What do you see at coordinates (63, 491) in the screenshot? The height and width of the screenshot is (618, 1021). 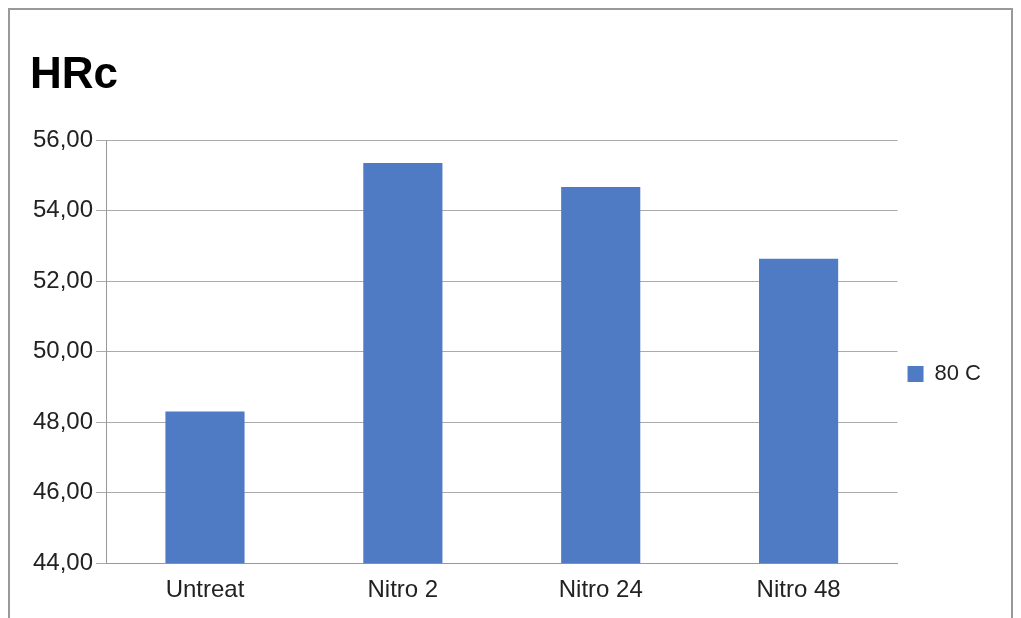 I see `y-tick-label: 46,00` at bounding box center [63, 491].